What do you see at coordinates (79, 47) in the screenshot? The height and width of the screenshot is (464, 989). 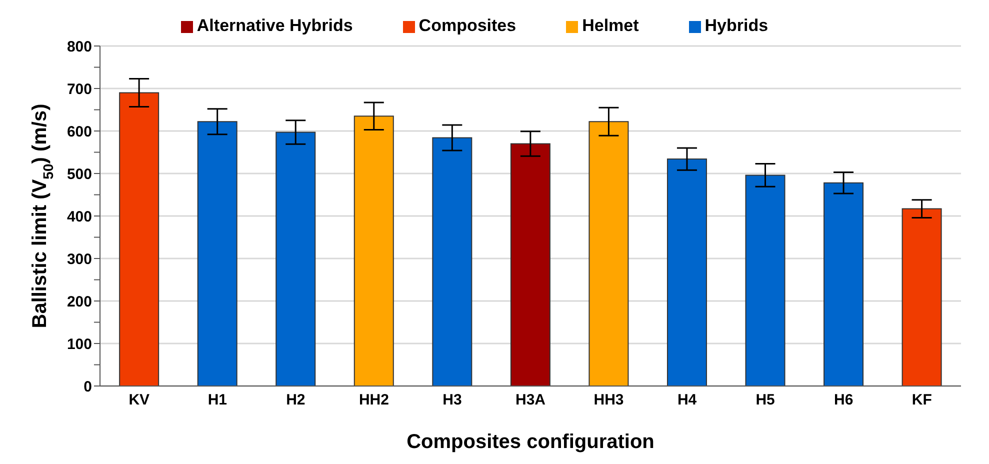 I see `y-tick-label: 800` at bounding box center [79, 47].